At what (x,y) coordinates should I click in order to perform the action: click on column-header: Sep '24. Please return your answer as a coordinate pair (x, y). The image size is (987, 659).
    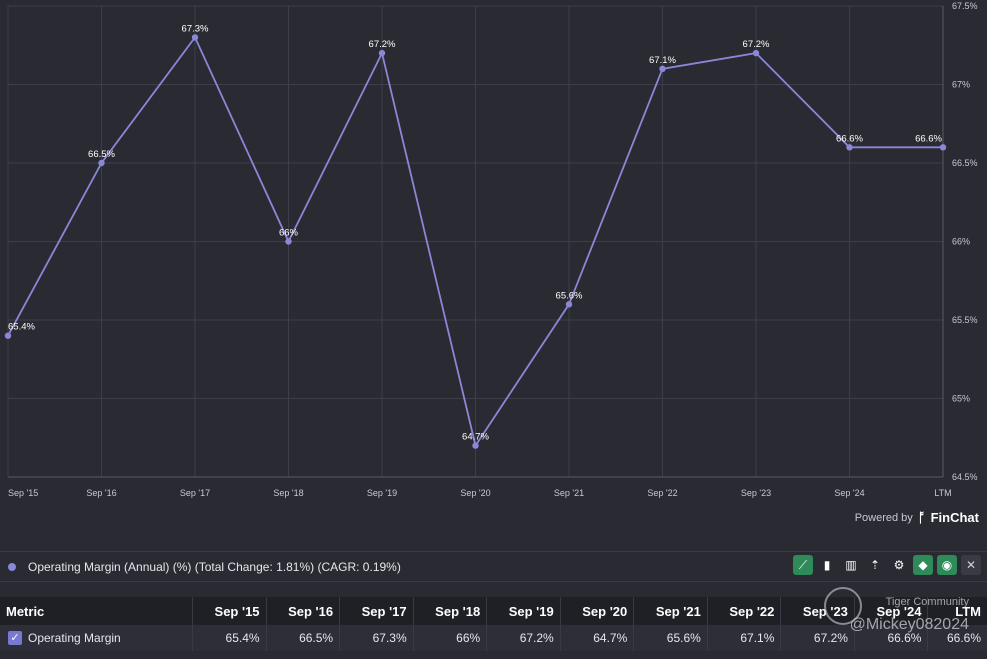
    Looking at the image, I should click on (890, 611).